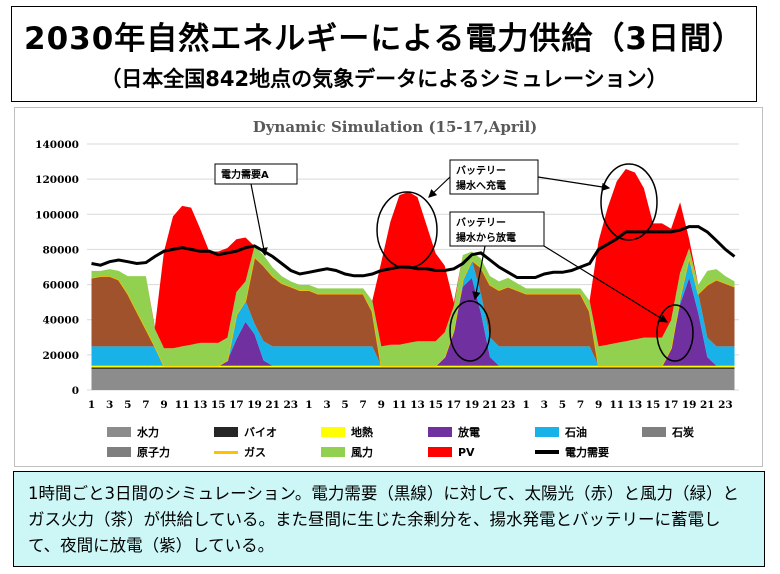 The image size is (780, 574). Describe the element at coordinates (57, 145) in the screenshot. I see `y-tick-label: 140000` at that location.